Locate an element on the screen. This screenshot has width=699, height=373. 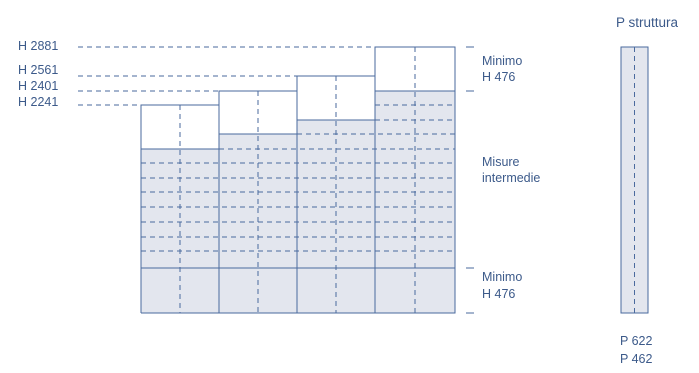
height-label-2241: H 2241 is located at coordinates (38, 102).